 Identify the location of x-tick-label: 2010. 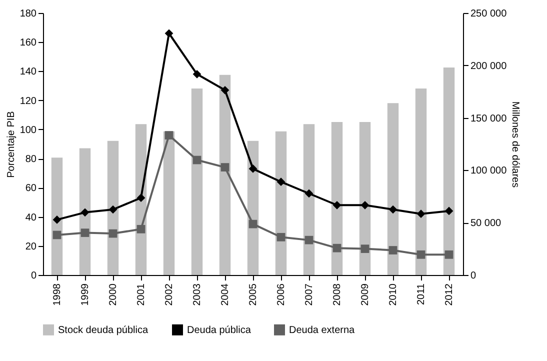
(393, 294).